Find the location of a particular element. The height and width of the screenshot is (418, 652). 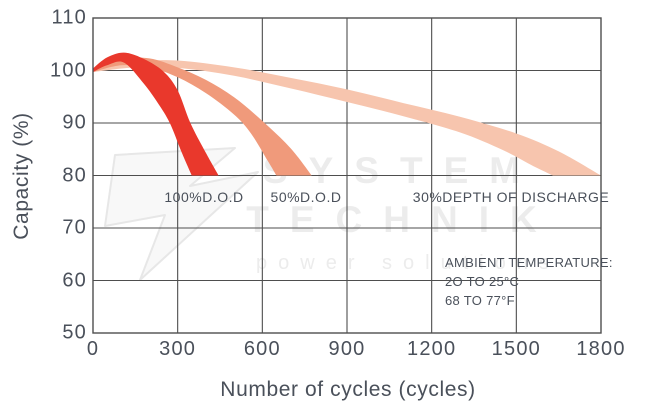

x-axis-title: Number of cycles (cycles) is located at coordinates (348, 389).